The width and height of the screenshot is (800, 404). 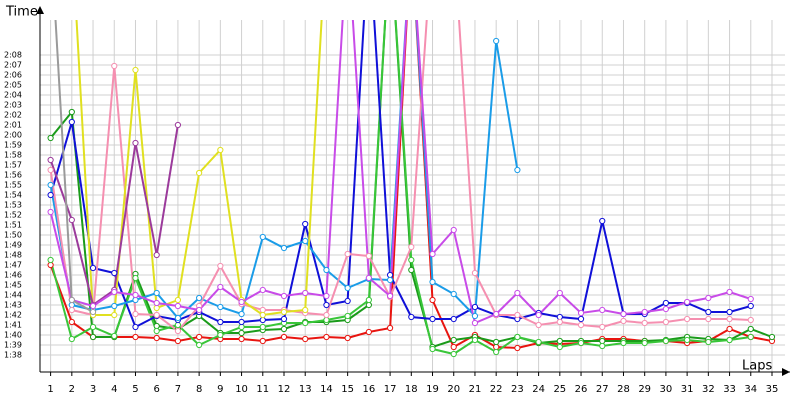 What do you see at coordinates (40, 10) in the screenshot?
I see `y-axis-arrow` at bounding box center [40, 10].